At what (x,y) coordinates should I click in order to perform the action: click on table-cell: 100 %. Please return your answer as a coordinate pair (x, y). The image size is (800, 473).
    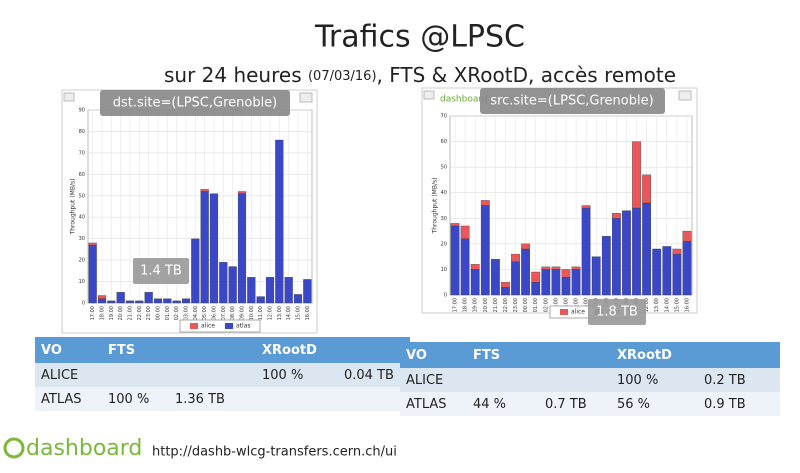
    Looking at the image, I should click on (135, 399).